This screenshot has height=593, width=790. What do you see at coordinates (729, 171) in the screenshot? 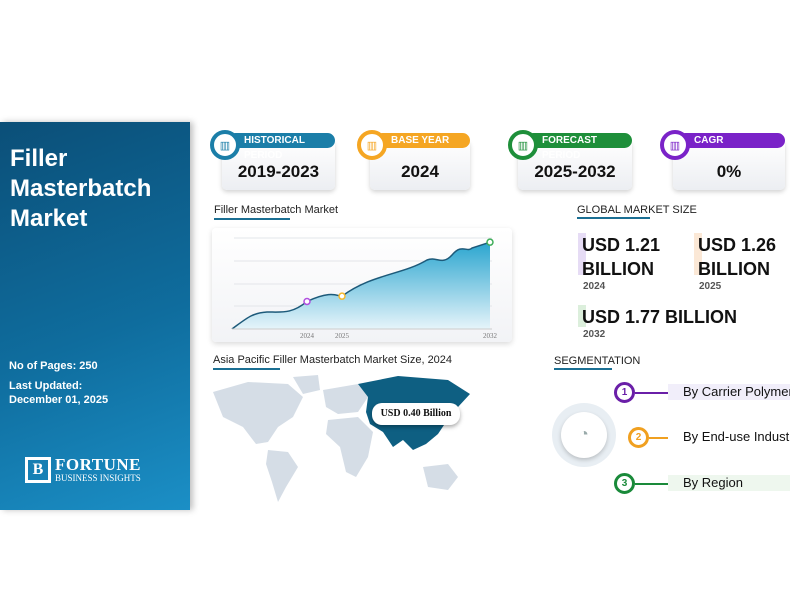
I see `card-value: 0%` at bounding box center [729, 171].